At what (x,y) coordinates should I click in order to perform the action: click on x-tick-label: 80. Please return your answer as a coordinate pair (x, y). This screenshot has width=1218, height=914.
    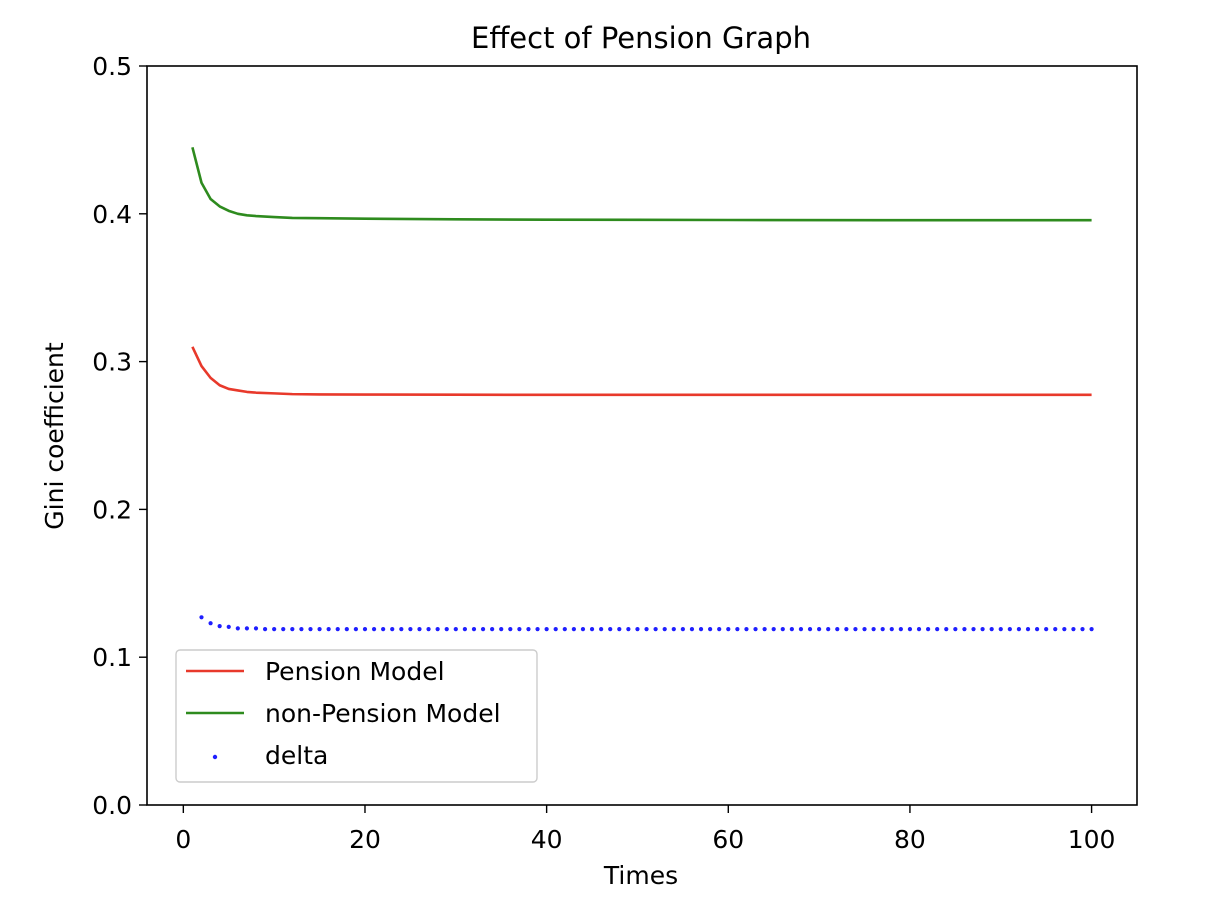
    Looking at the image, I should click on (910, 839).